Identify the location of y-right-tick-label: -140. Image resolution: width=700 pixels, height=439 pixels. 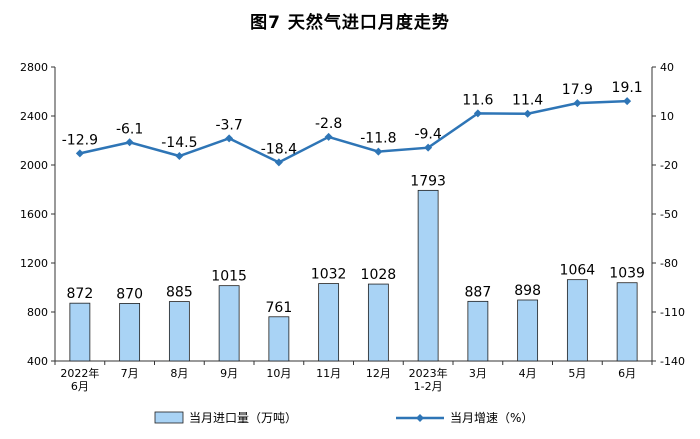
(672, 361).